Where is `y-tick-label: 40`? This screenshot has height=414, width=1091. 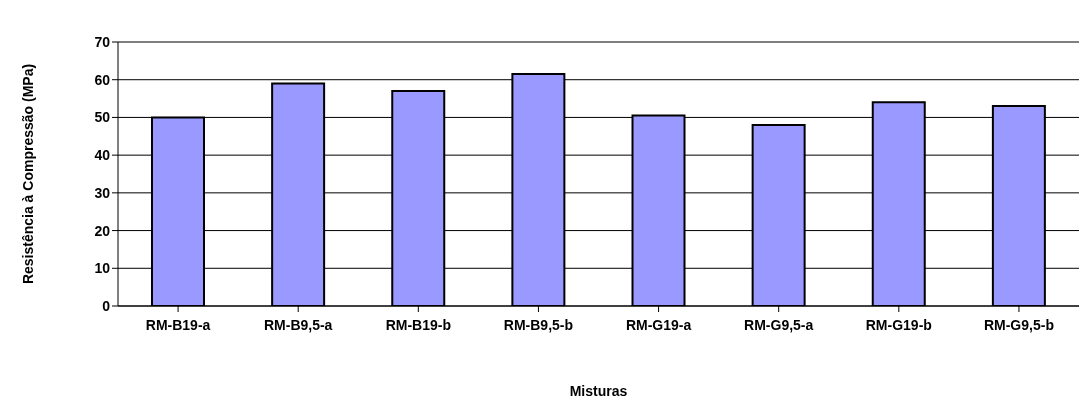
y-tick-label: 40 is located at coordinates (102, 155).